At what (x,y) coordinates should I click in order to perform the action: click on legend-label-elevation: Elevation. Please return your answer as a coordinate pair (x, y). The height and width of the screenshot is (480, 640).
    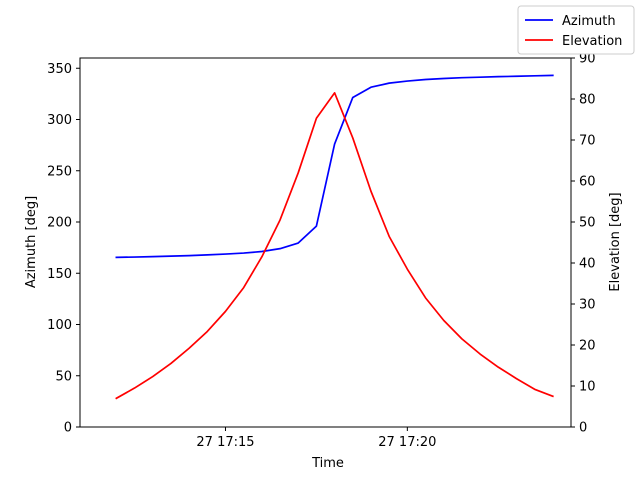
    Looking at the image, I should click on (592, 41).